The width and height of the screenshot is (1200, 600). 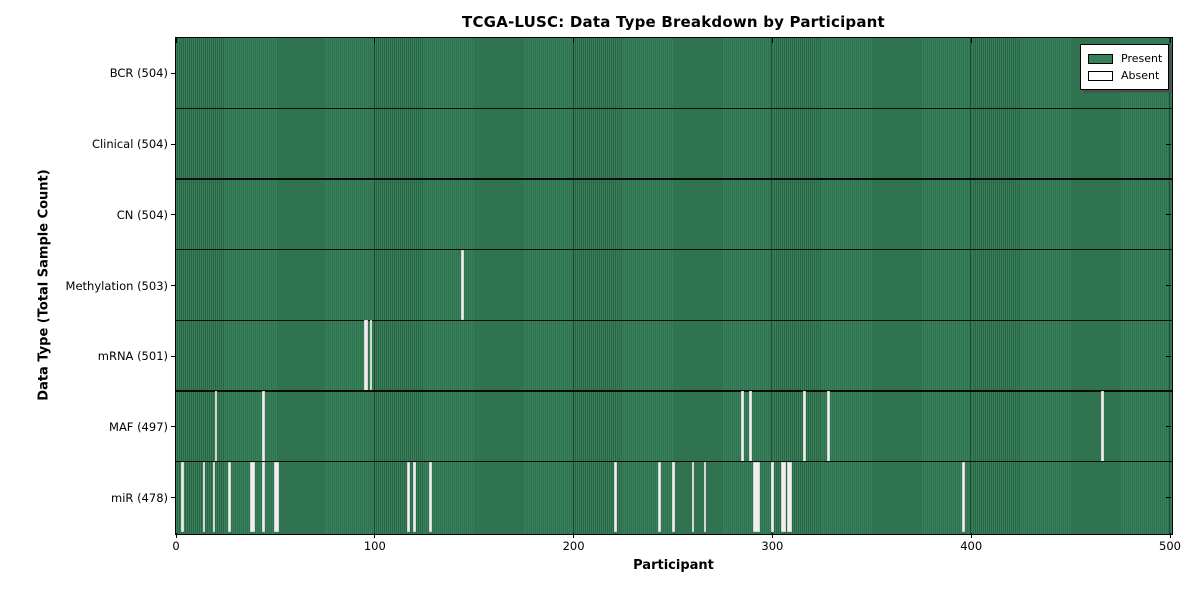 I want to click on absent-swatch-icon, so click(x=1100, y=75).